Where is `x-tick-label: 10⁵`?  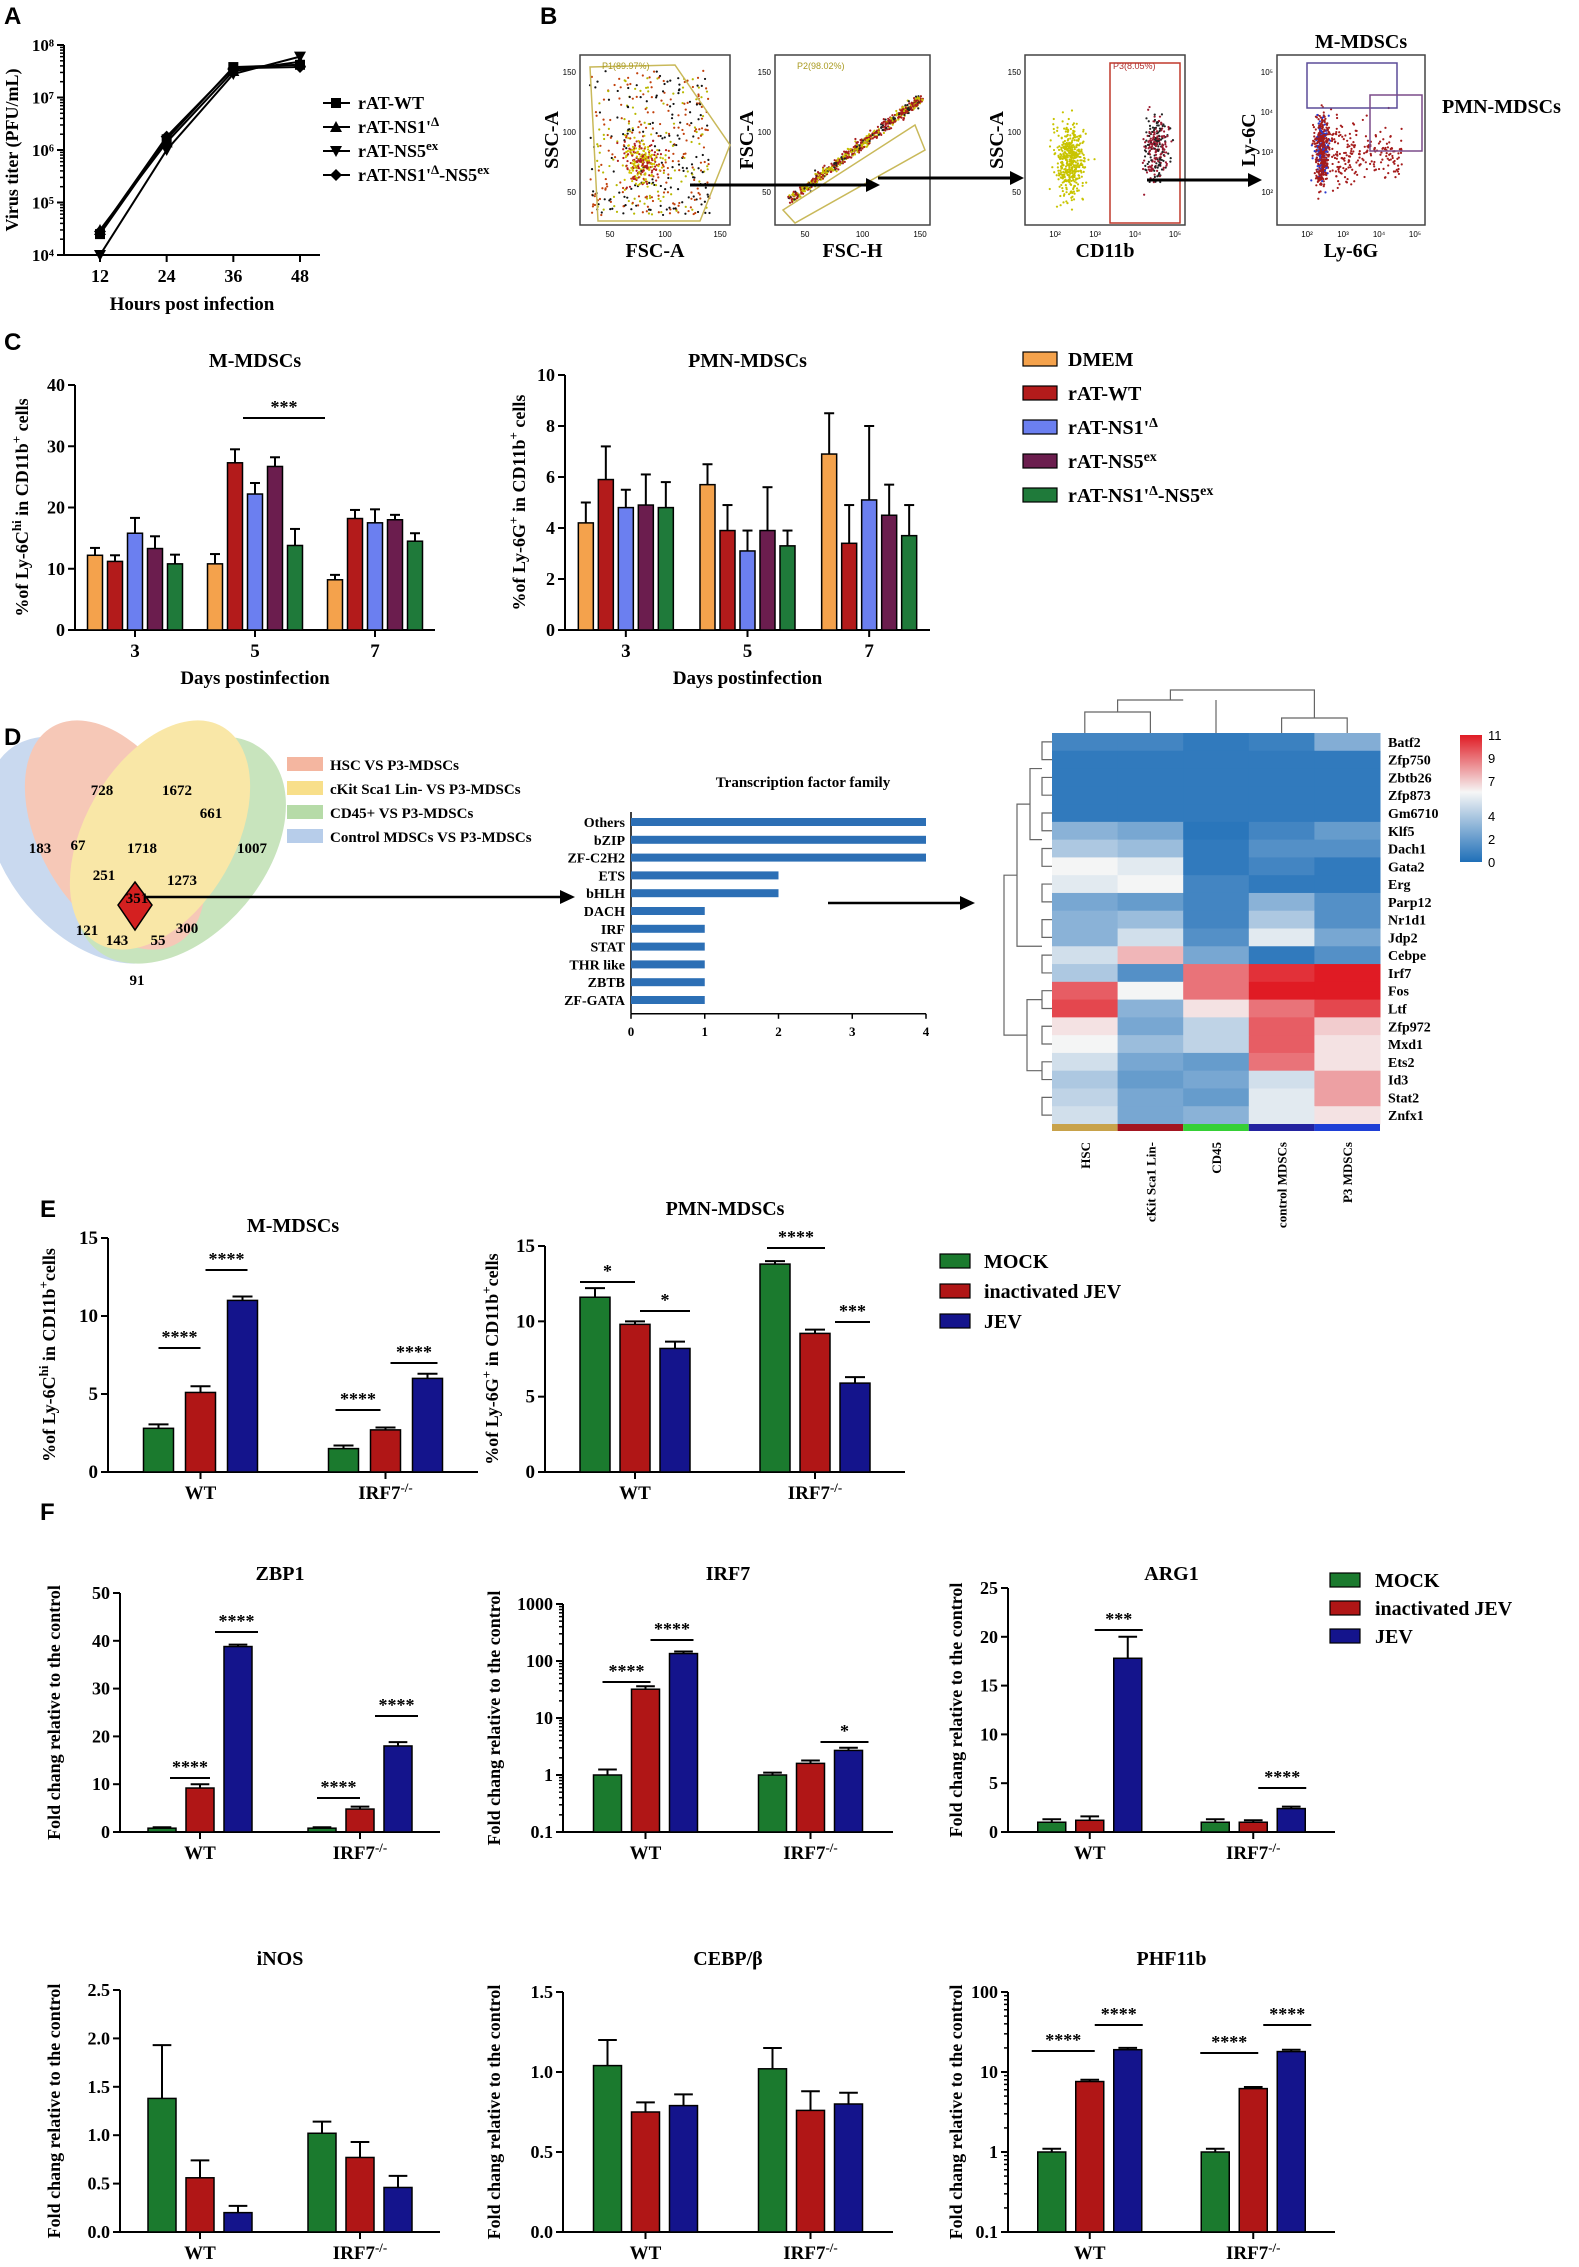
x-tick-label: 10⁵ is located at coordinates (1415, 234).